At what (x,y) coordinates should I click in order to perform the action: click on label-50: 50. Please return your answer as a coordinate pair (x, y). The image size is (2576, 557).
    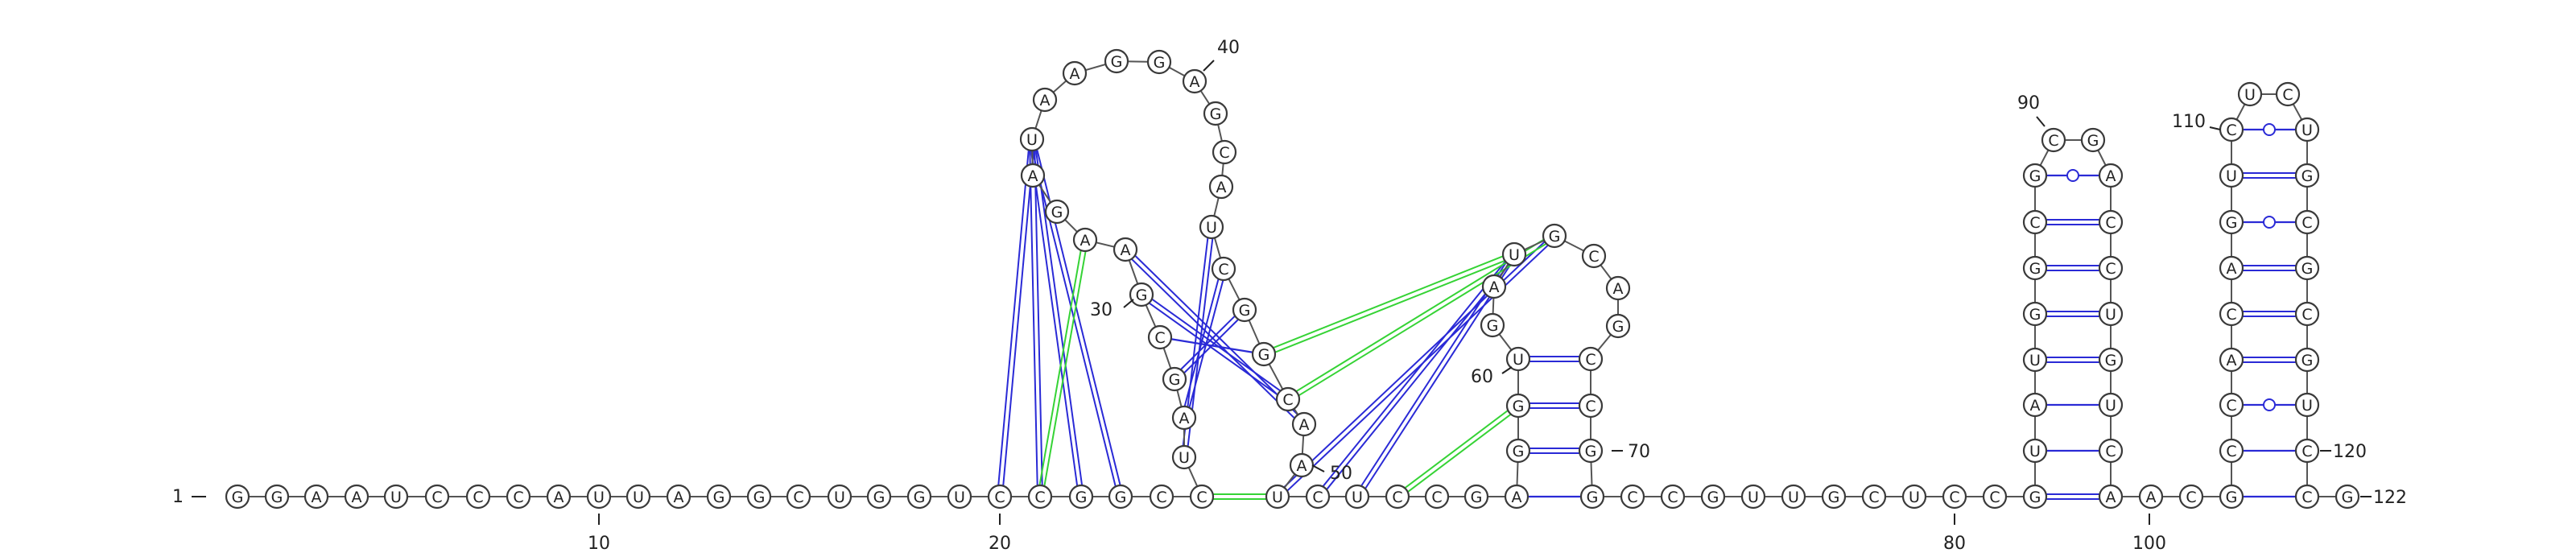
    Looking at the image, I should click on (1341, 474).